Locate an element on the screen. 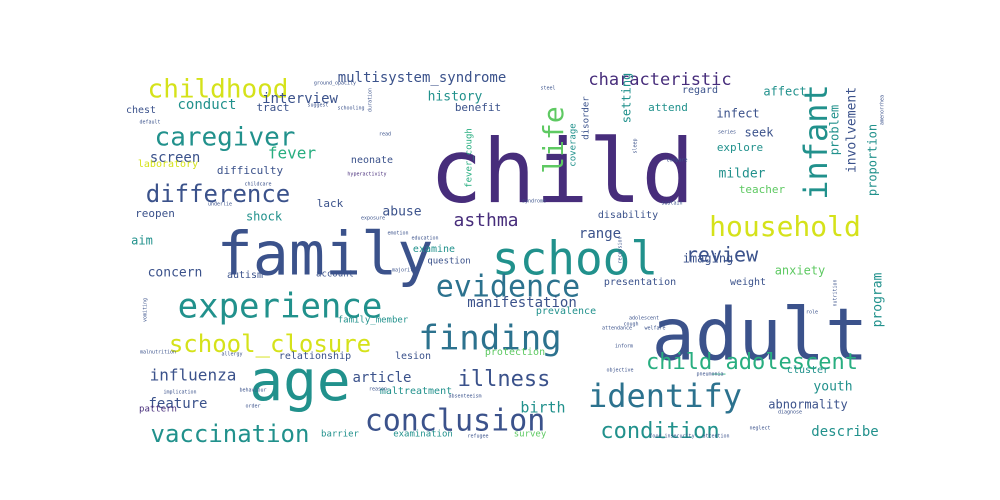 This screenshot has height=500, width=1000. cloud-word-absenteeism: absenteeism is located at coordinates (464, 397).